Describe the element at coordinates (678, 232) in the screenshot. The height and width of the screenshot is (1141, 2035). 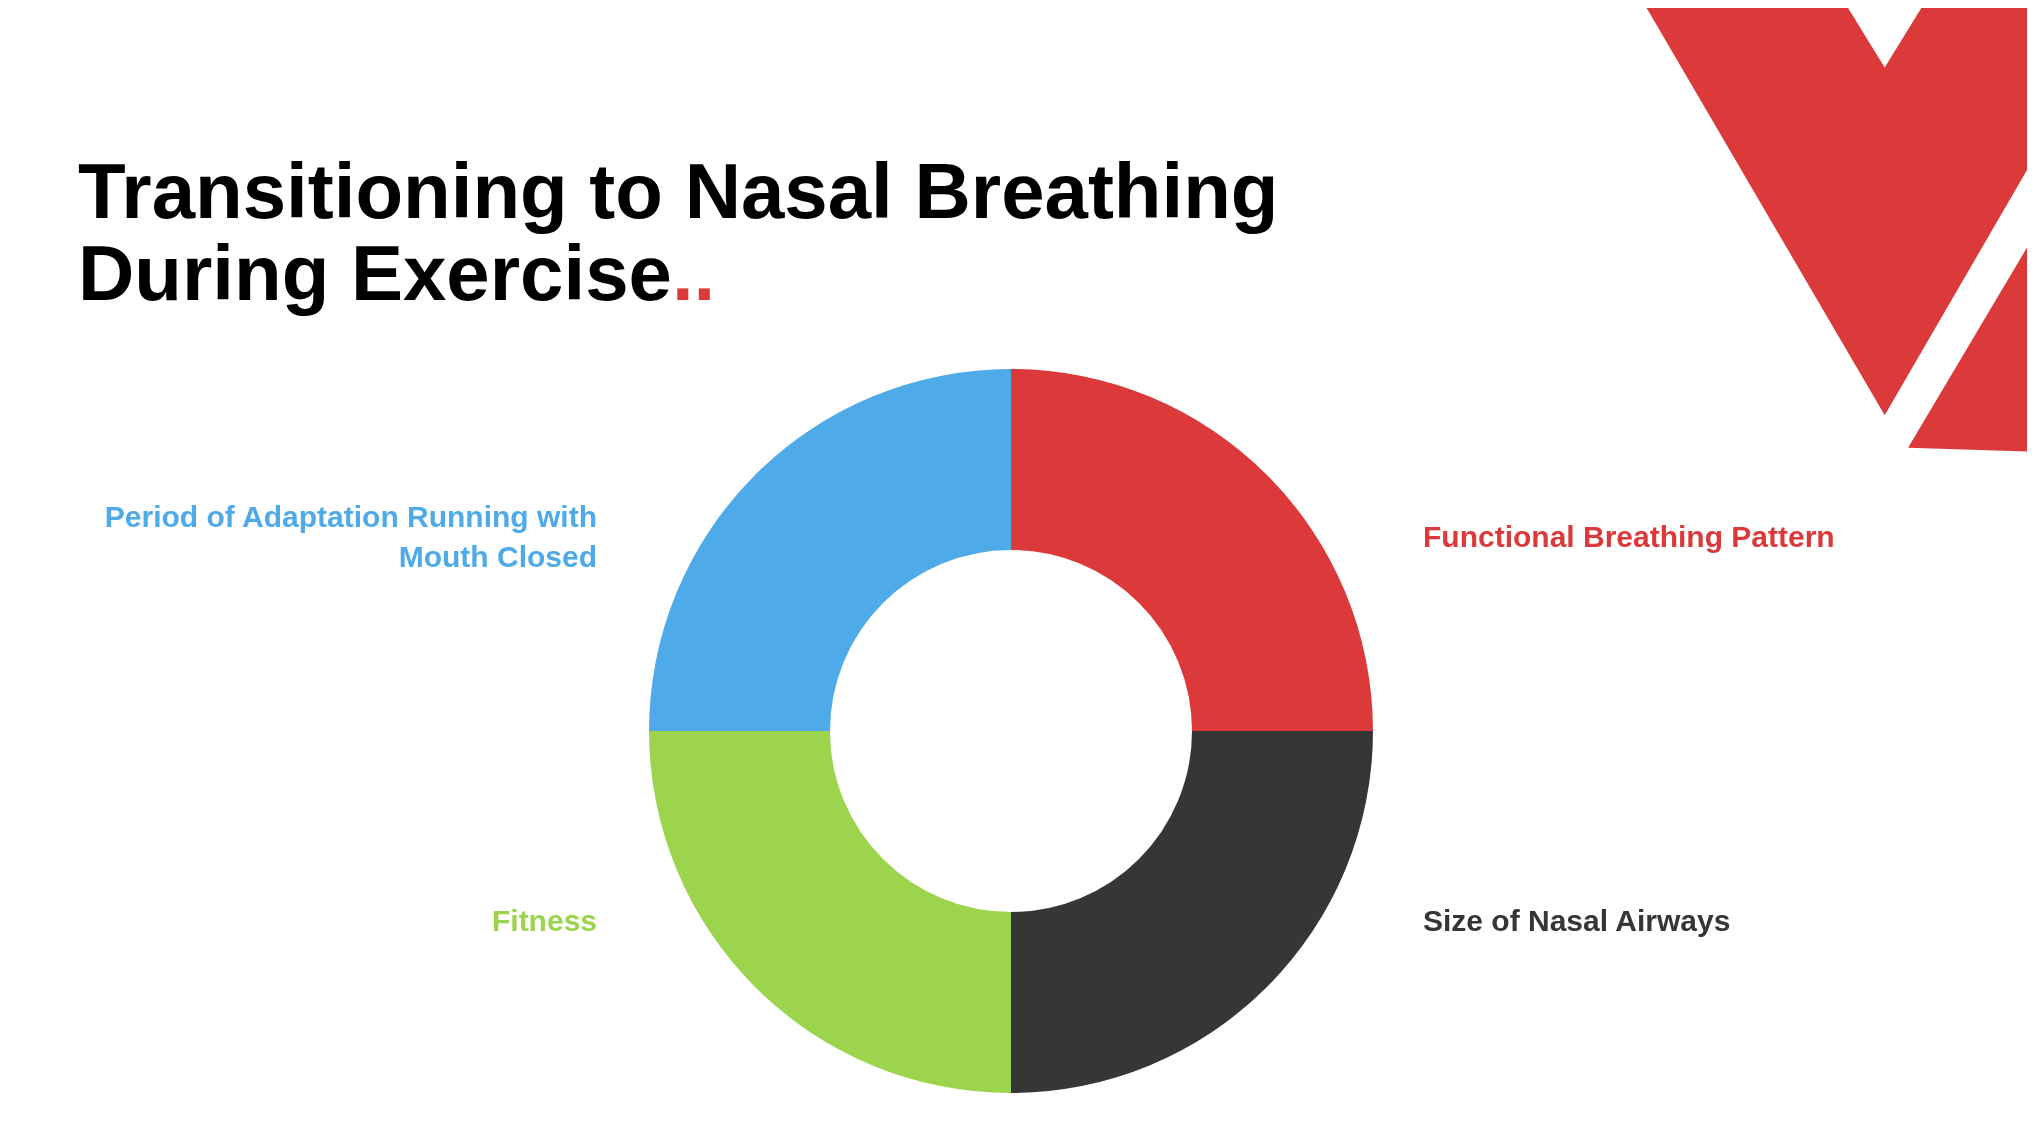
I see `chart-title: Transitioning to Nasal Breathing During Exercise..` at that location.